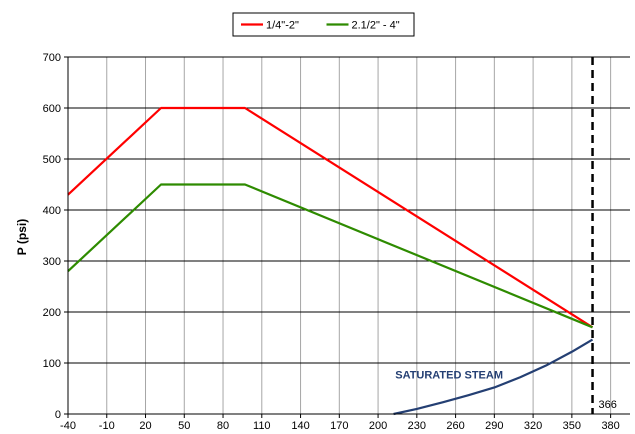 The image size is (635, 434). I want to click on y-tick-label: 700, so click(52, 58).